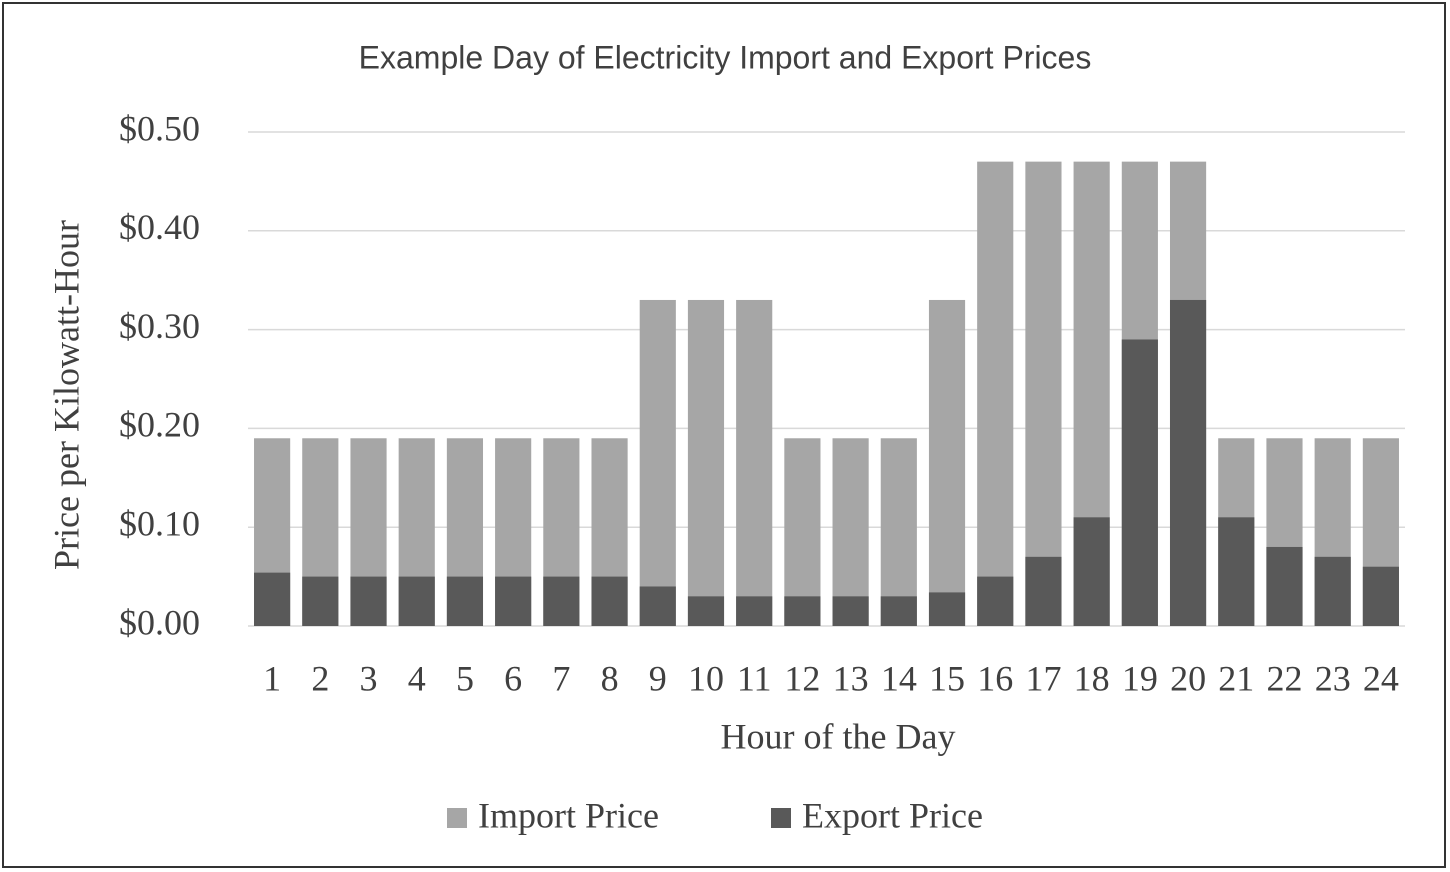  What do you see at coordinates (995, 678) in the screenshot?
I see `x-tick-label: 16` at bounding box center [995, 678].